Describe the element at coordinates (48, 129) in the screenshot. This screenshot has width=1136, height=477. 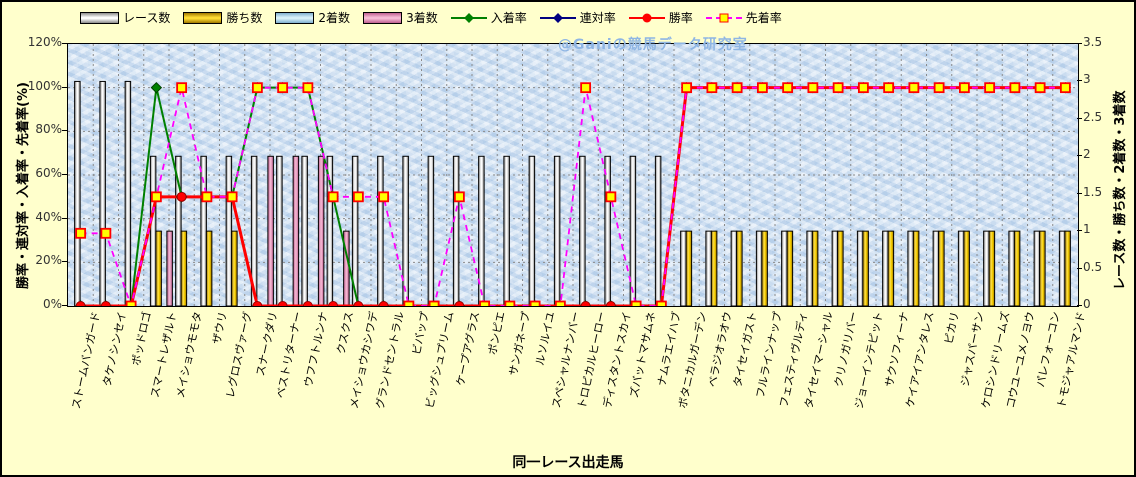
I see `left-tick-label: 80%` at that location.